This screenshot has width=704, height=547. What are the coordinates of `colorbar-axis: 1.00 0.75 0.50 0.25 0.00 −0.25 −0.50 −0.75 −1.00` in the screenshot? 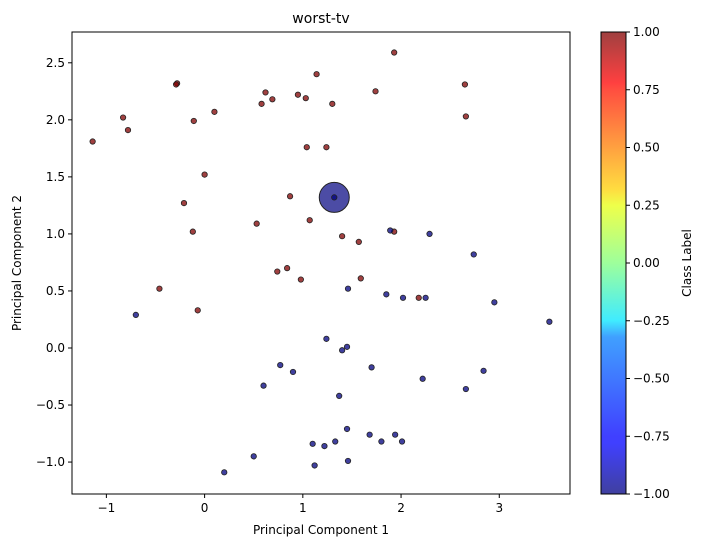 It's located at (648, 263).